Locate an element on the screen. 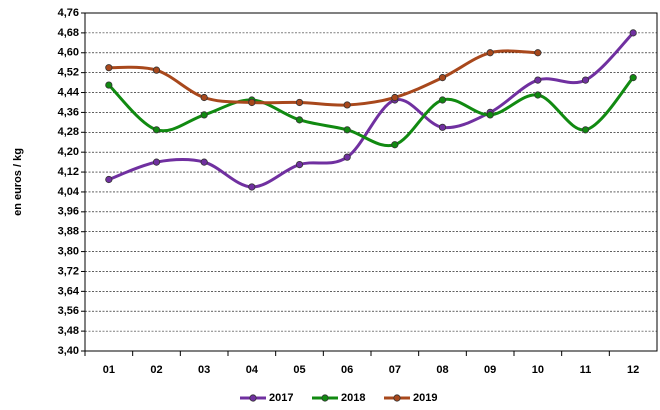 The image size is (660, 410). y-tick-label: 3,88 is located at coordinates (68, 232).